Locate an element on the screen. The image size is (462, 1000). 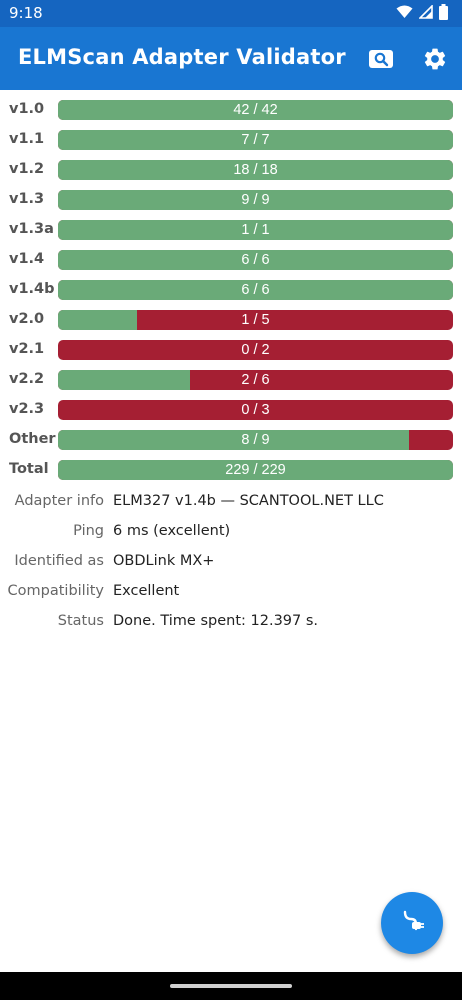
progress-text: 0 / 2 is located at coordinates (255, 350).